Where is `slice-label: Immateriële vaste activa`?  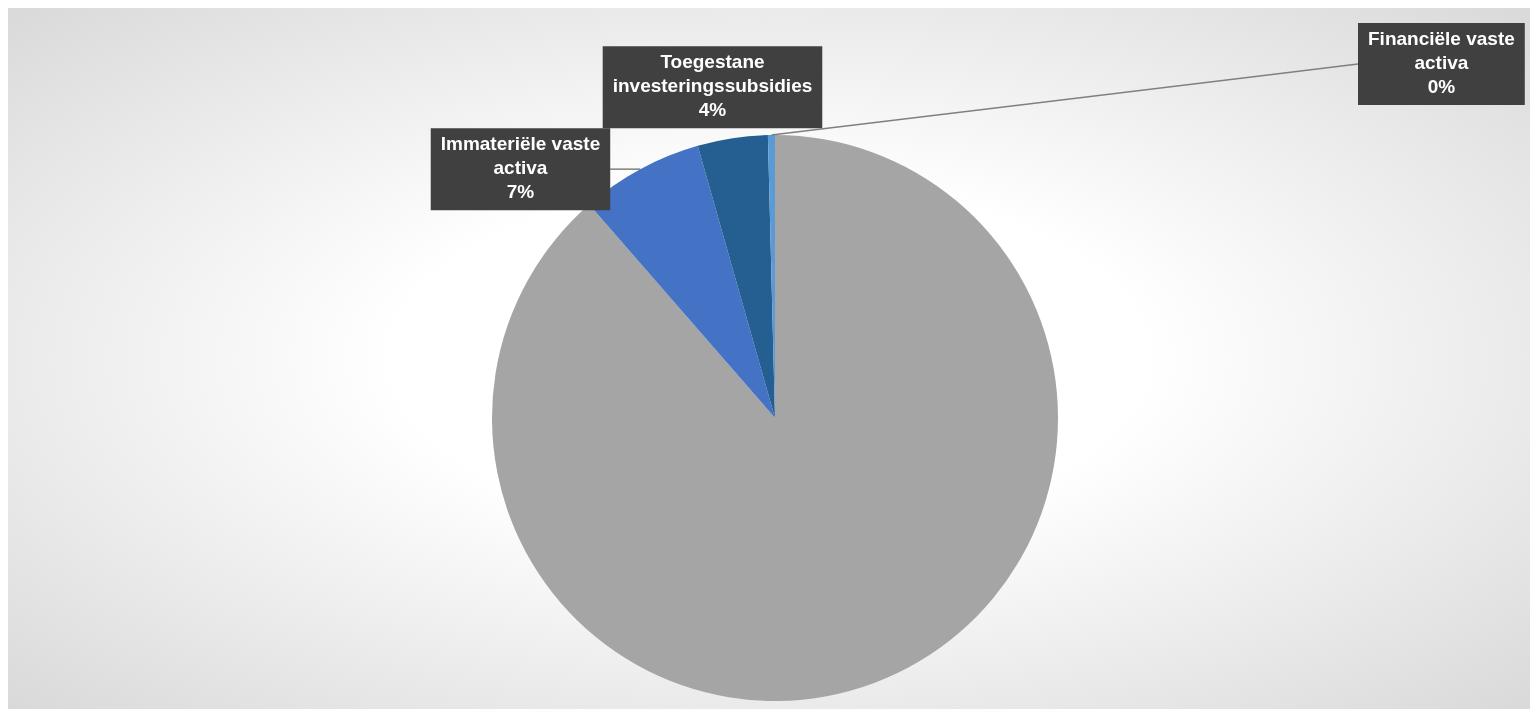 slice-label: Immateriële vaste activa is located at coordinates (520, 156).